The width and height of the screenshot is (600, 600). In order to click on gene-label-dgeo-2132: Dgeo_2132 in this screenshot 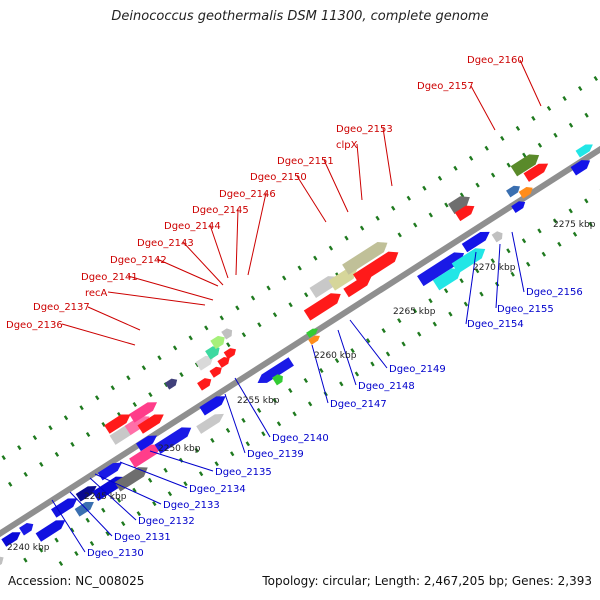, I will do `click(166, 521)`.